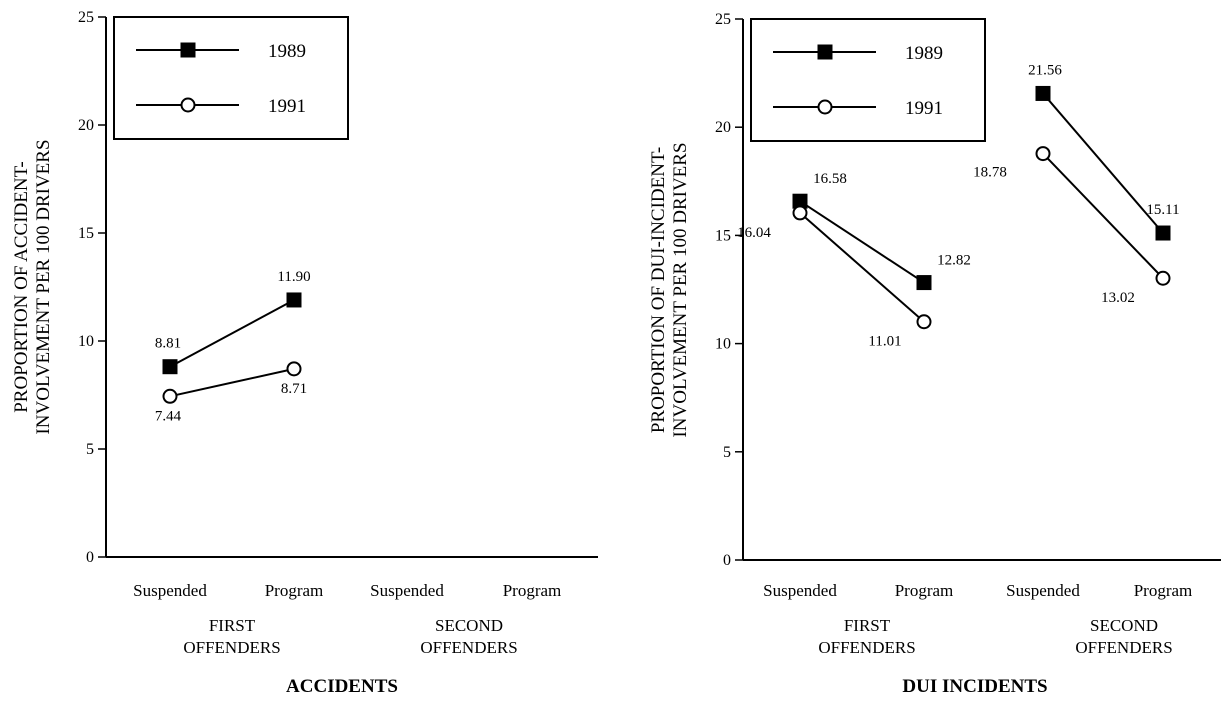 The width and height of the screenshot is (1221, 701). I want to click on data-label-1991: 8.71, so click(294, 389).